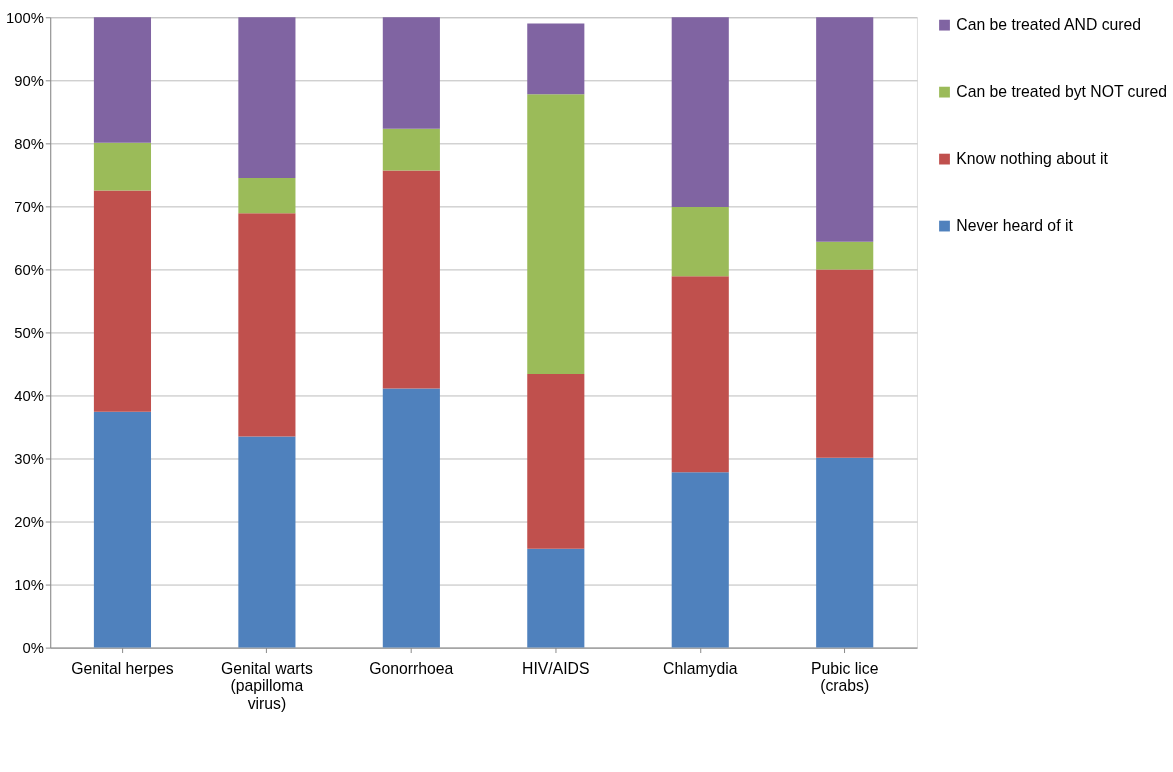  Describe the element at coordinates (1049, 25) in the screenshot. I see `legend-label: Can be treated AND cured` at that location.